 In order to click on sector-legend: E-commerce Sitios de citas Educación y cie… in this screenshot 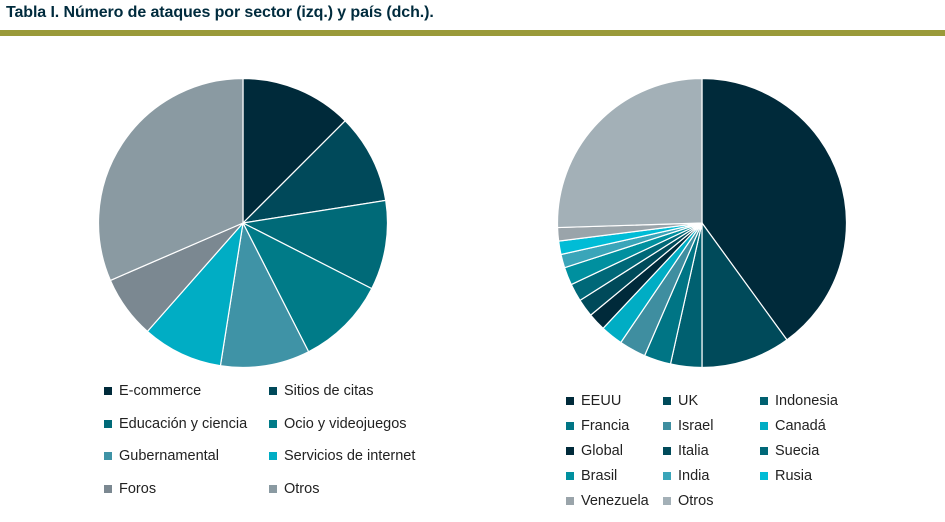, I will do `click(269, 445)`.